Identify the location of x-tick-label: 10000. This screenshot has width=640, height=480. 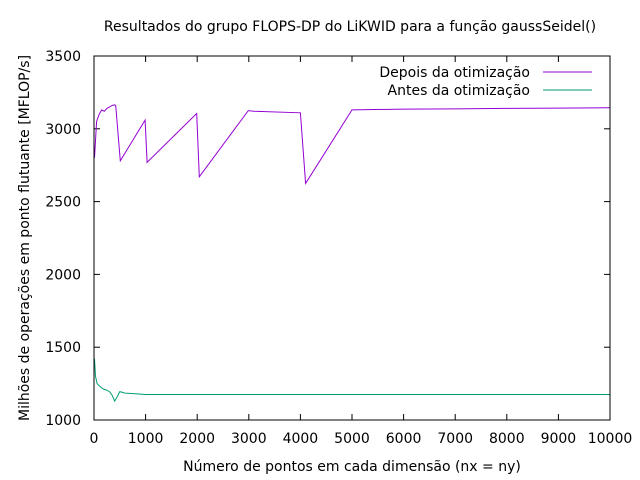
(610, 439).